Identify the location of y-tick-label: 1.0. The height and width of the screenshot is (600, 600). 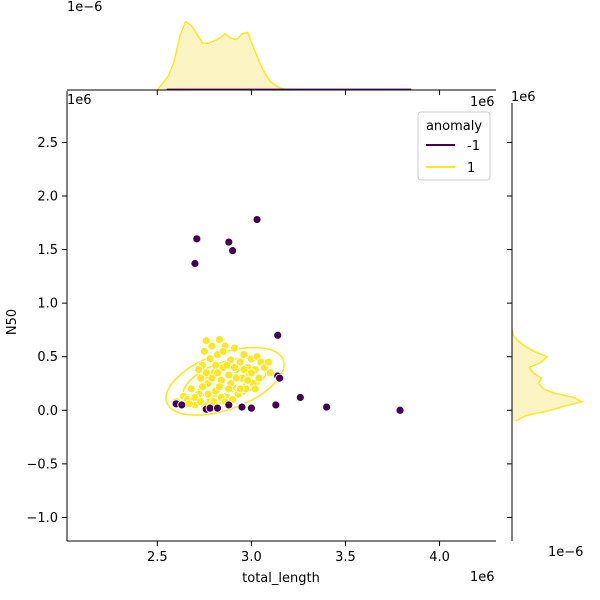
(47, 304).